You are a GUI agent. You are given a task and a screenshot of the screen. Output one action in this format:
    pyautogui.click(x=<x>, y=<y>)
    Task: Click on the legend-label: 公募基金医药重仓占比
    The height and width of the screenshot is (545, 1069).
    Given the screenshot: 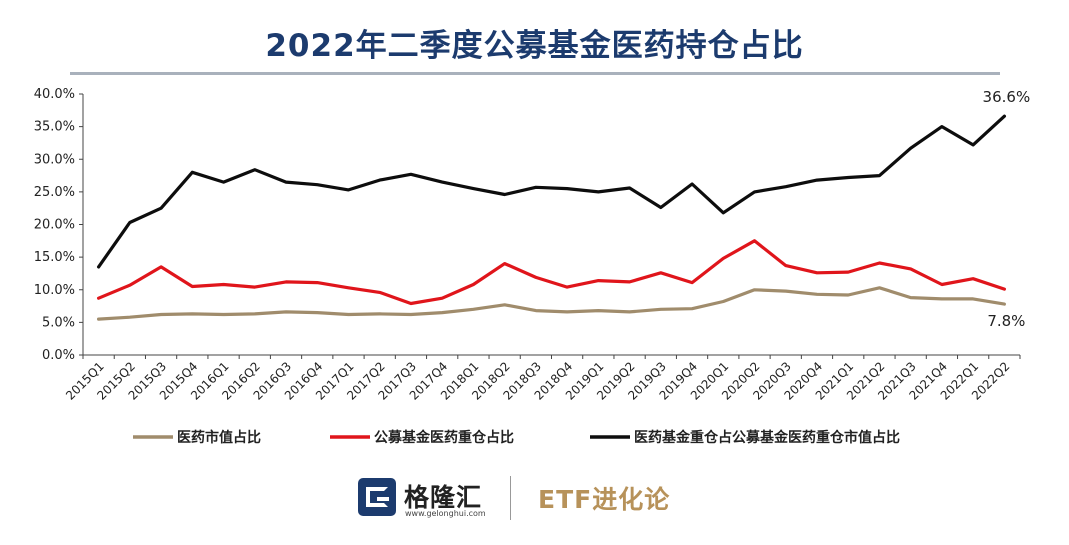 What is the action you would take?
    pyautogui.click(x=444, y=437)
    